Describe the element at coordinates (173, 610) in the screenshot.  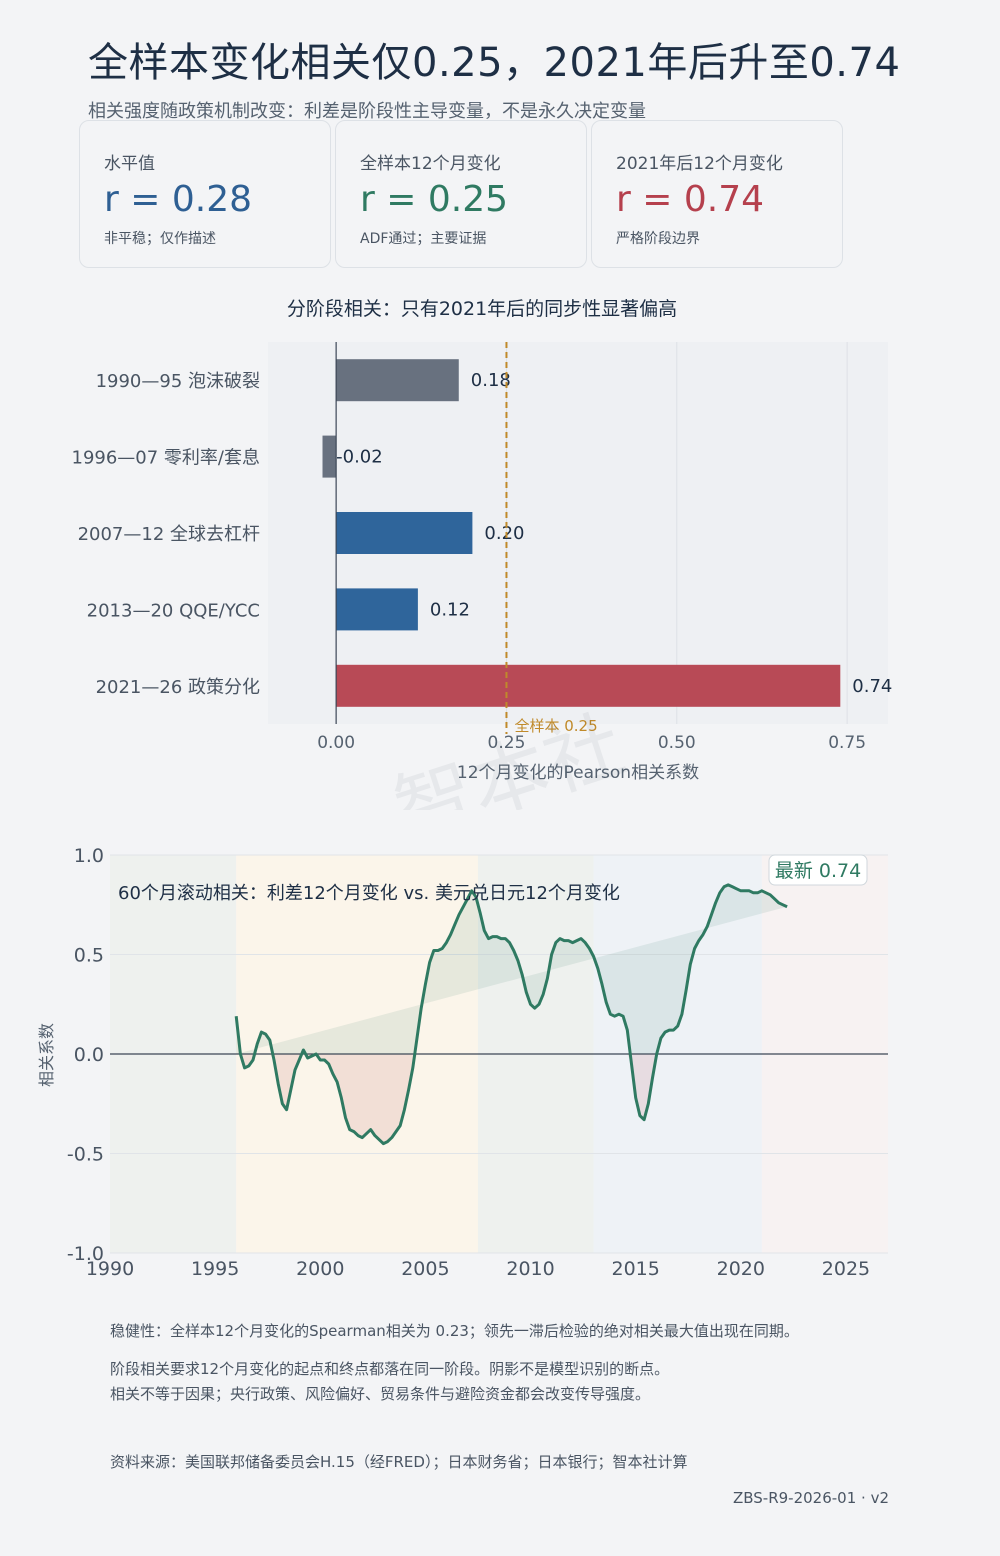
I see `bar-category-label: 2013—20 QQE/YCC` at that location.